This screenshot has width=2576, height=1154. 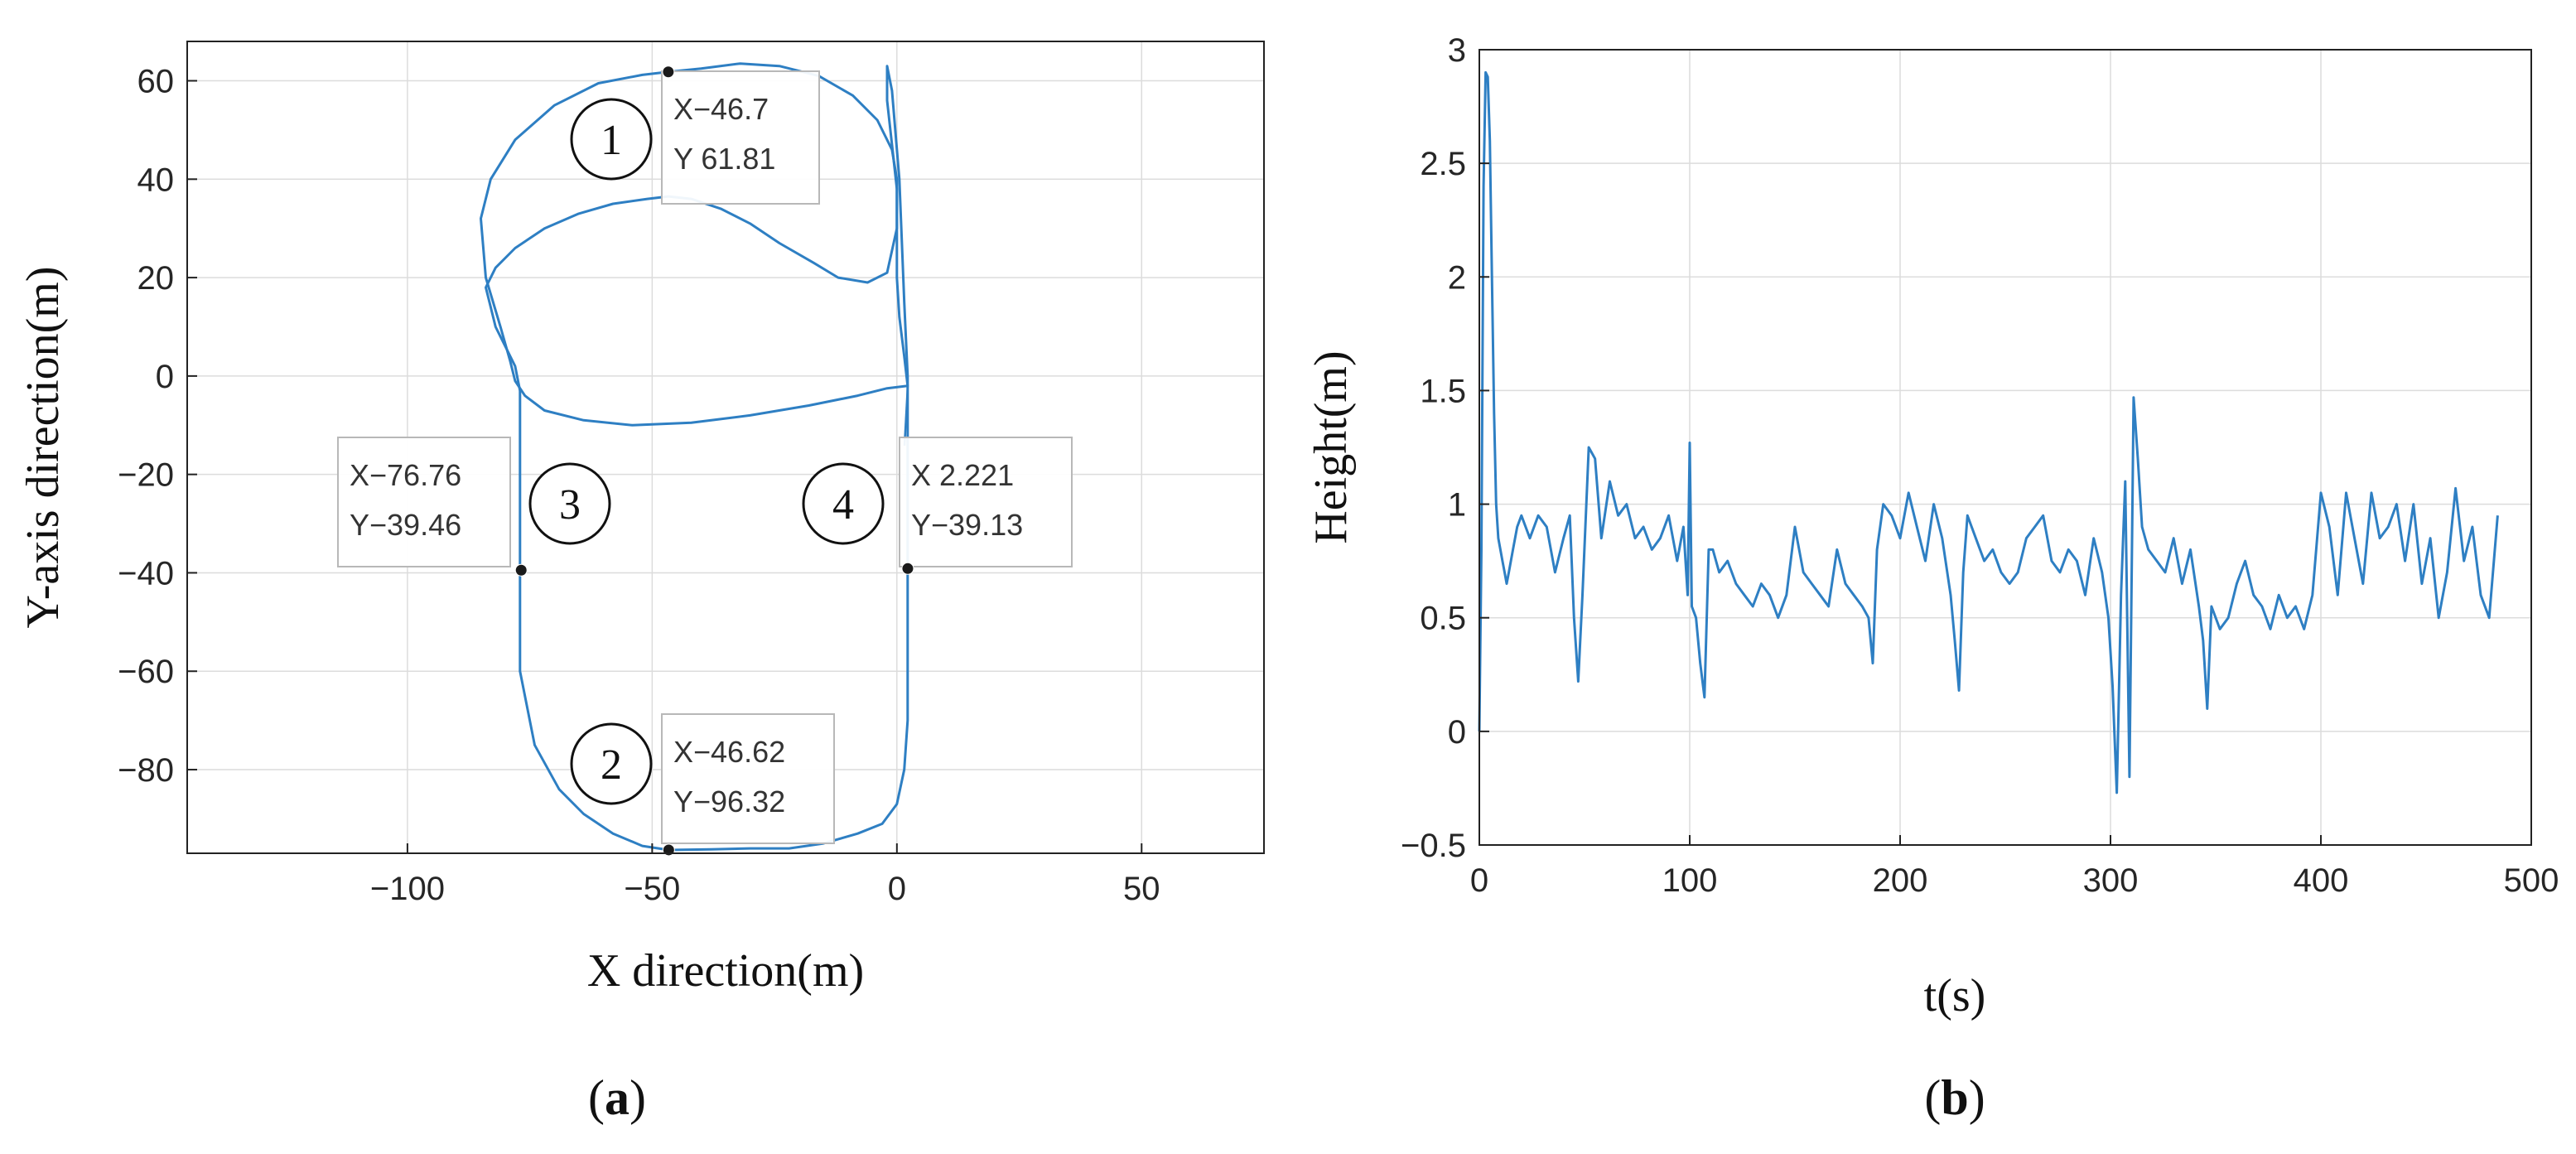 What do you see at coordinates (146, 770) in the screenshot?
I see `a-y-tick-label: −80` at bounding box center [146, 770].